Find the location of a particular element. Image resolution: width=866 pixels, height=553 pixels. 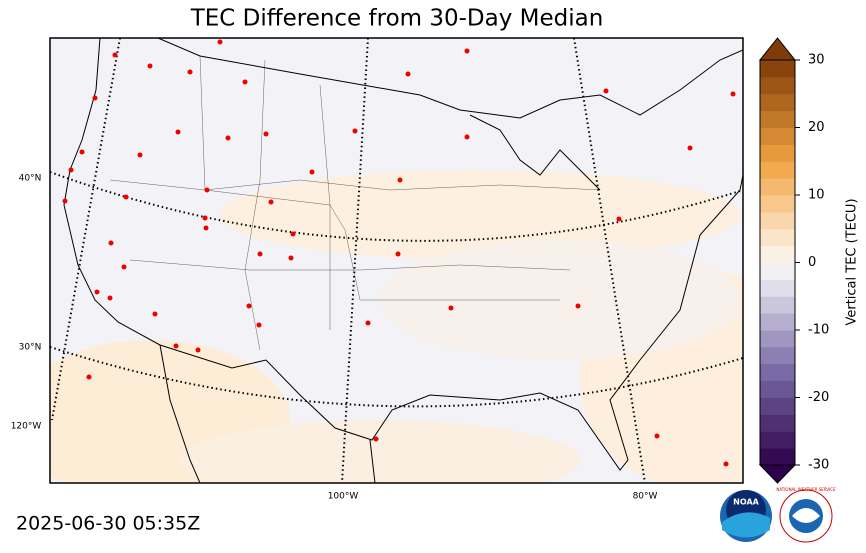

noaa-logo: NOAA is located at coordinates (746, 516).